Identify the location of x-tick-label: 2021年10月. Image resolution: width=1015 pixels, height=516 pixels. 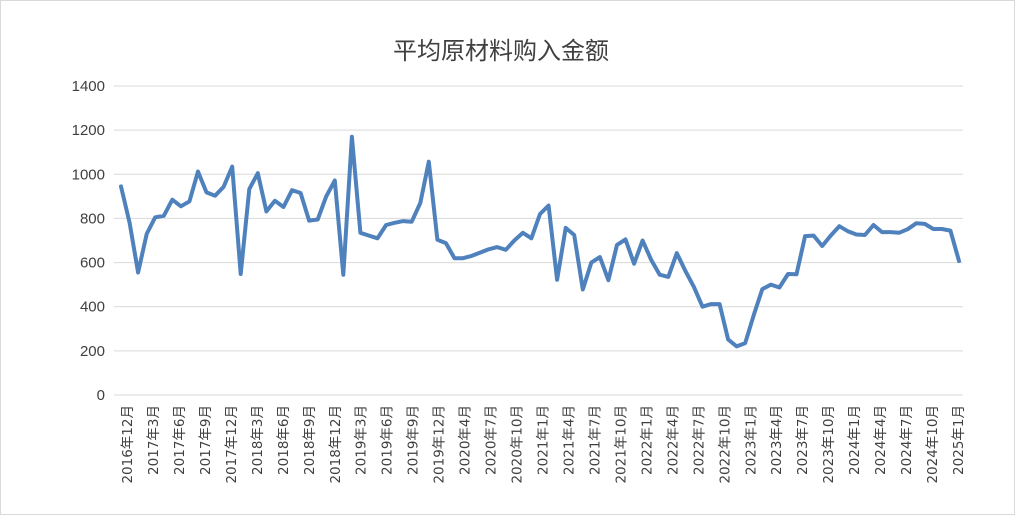
(621, 444).